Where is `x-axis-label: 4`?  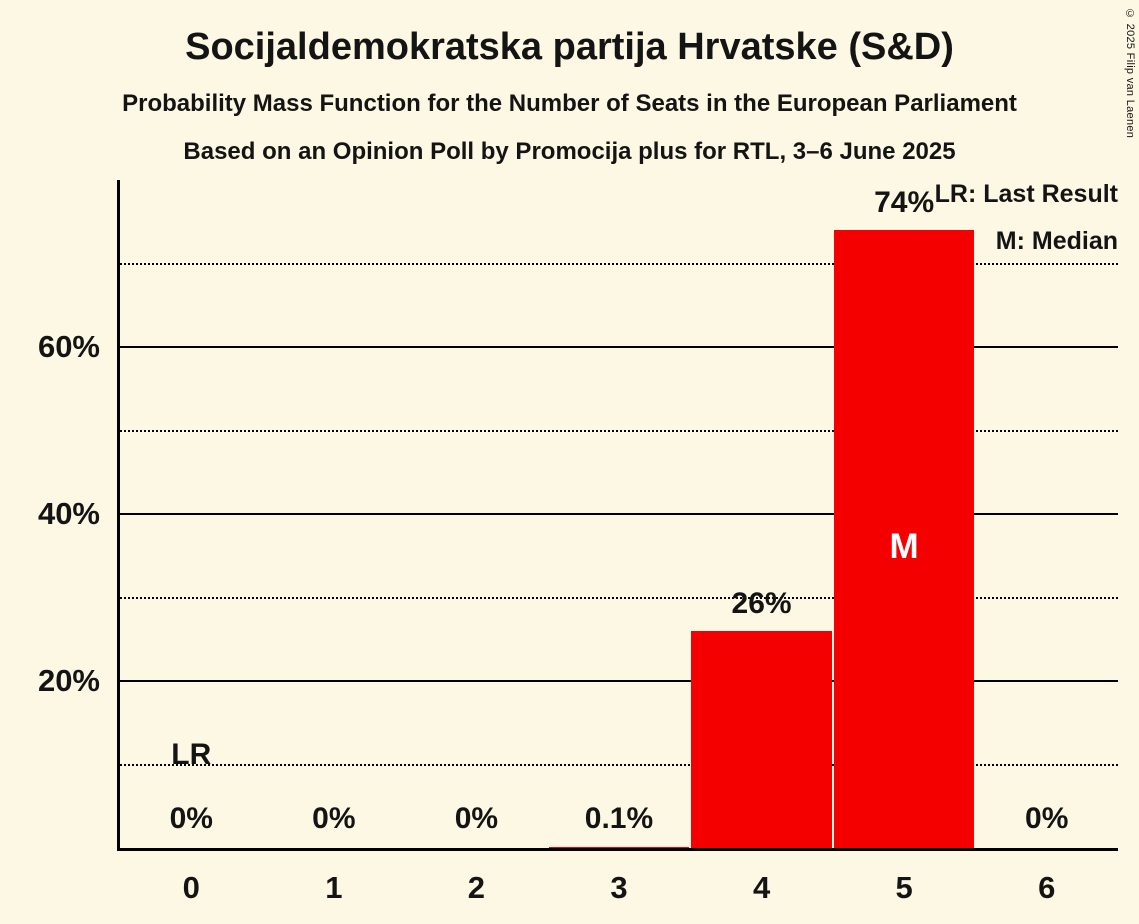 x-axis-label: 4 is located at coordinates (761, 887).